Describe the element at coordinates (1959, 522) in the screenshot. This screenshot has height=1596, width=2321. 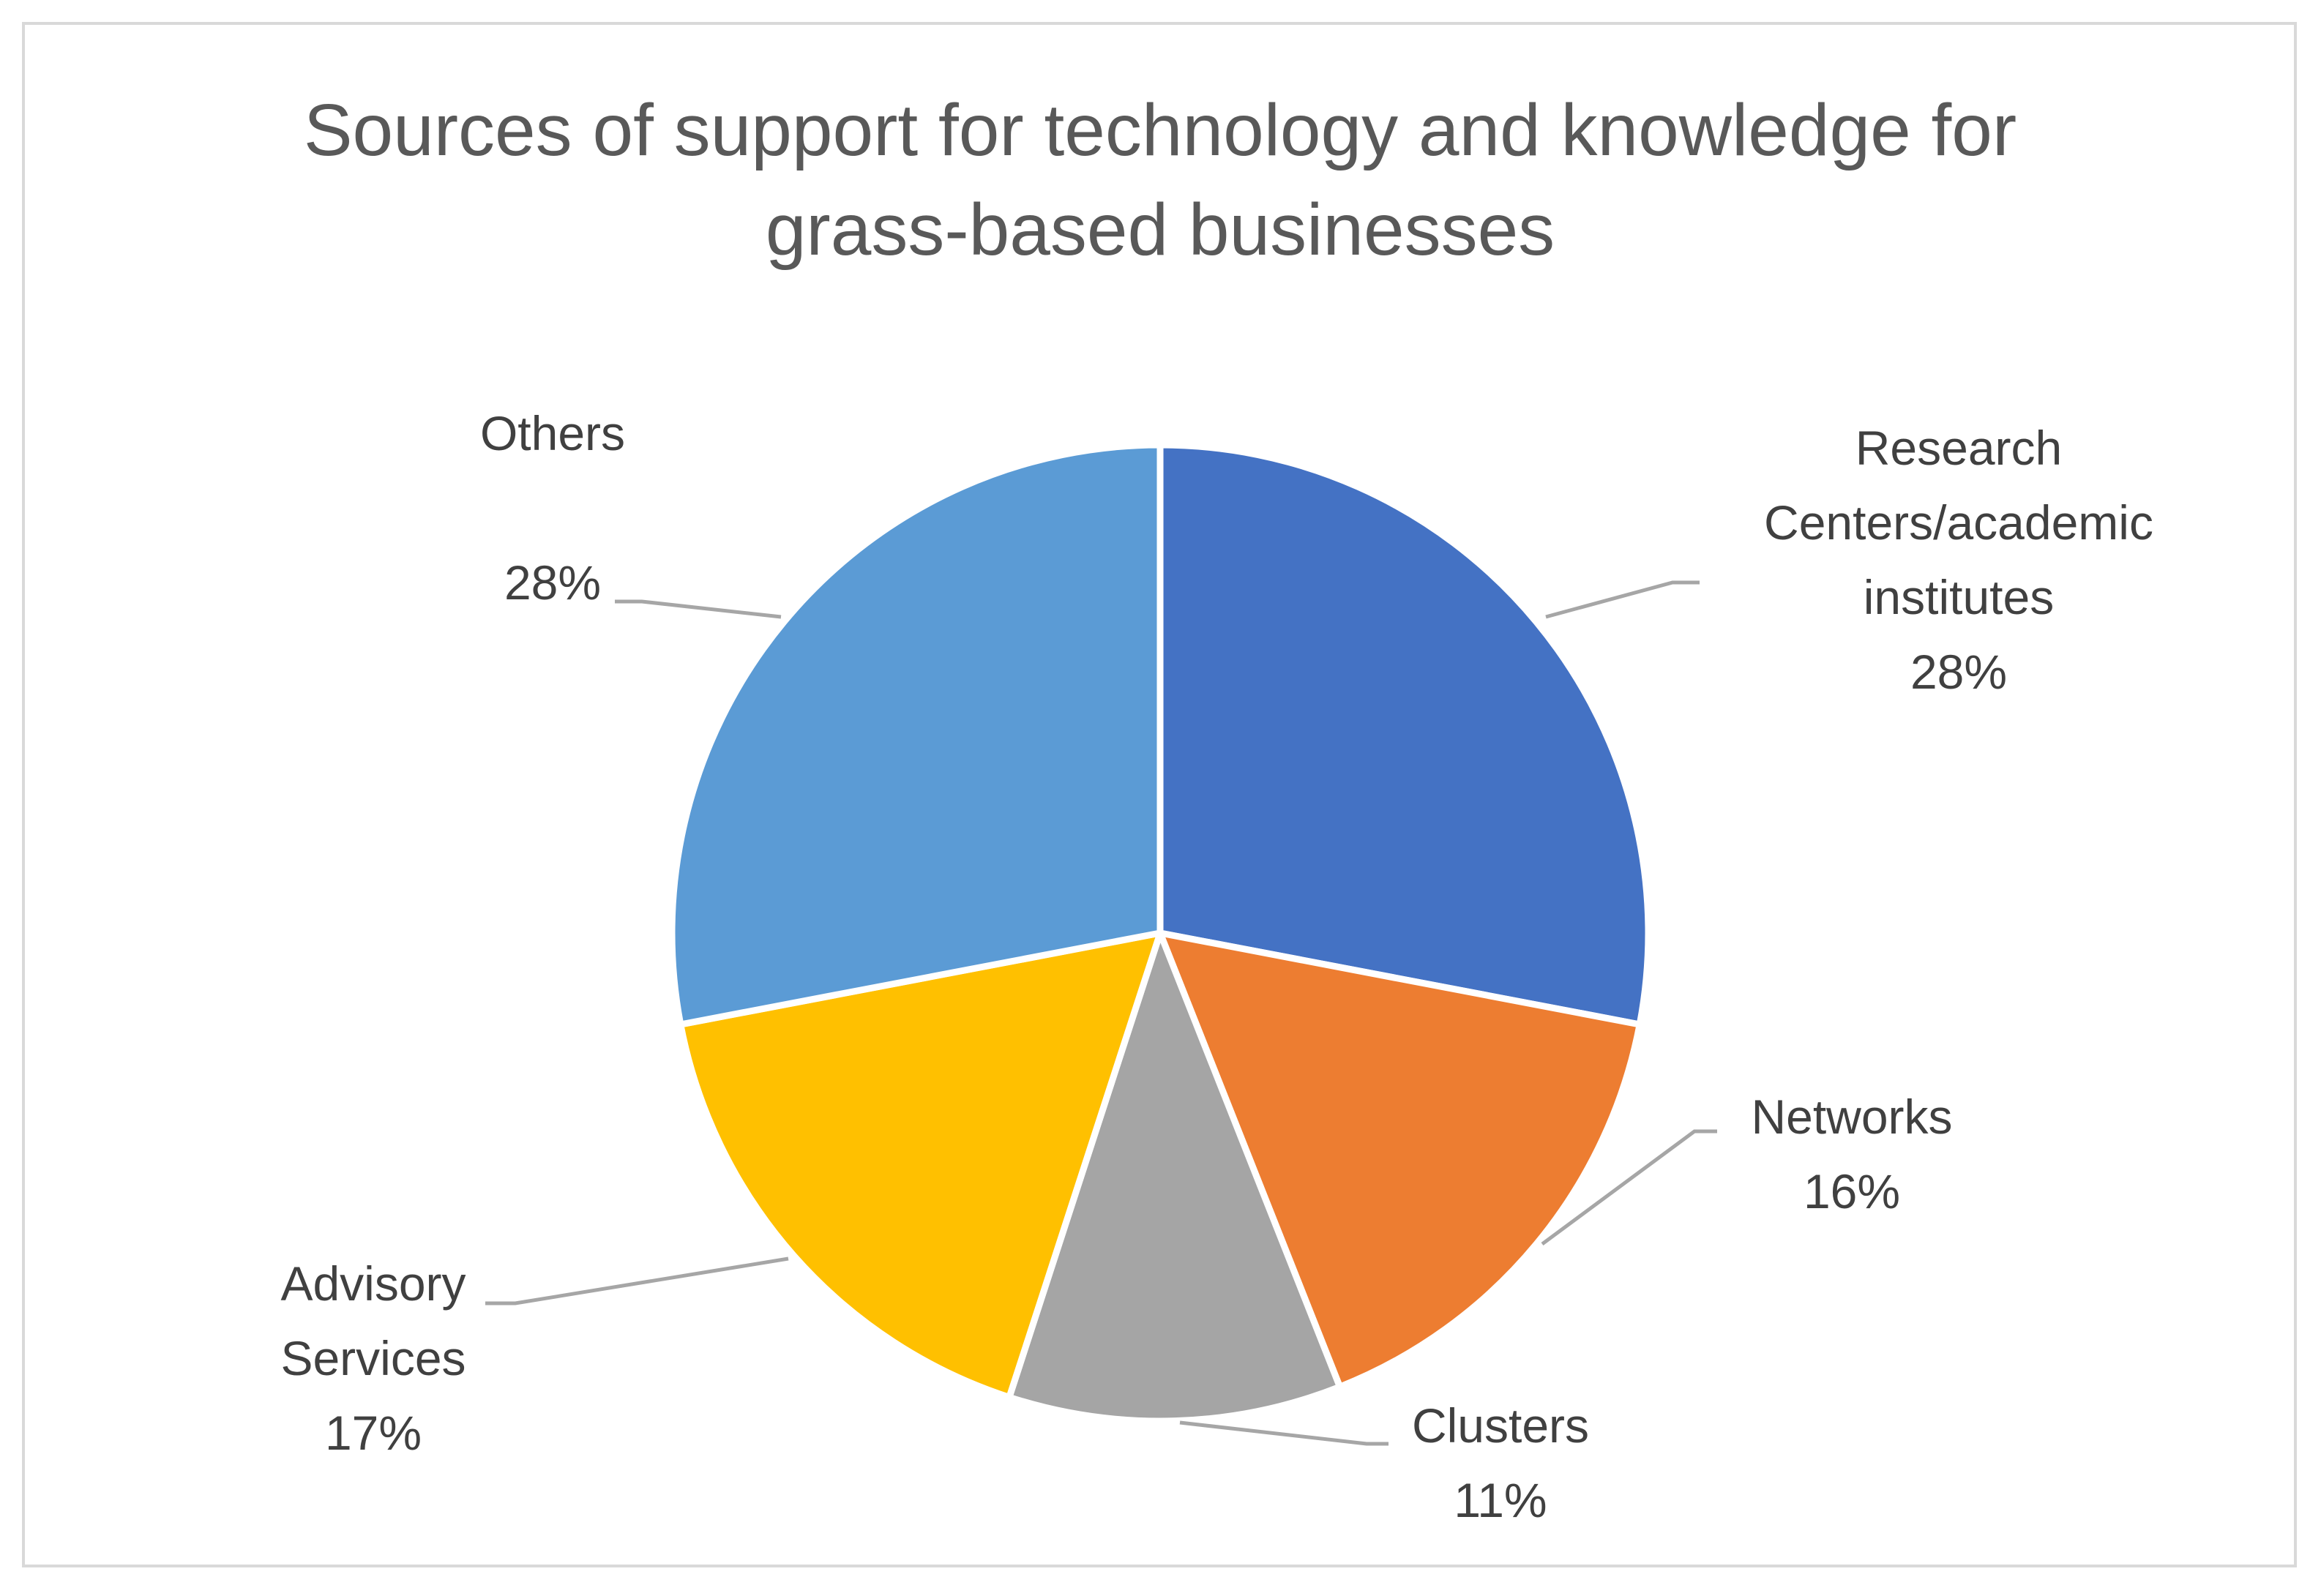
I see `slice-label: Research Centers/academic institutes` at that location.